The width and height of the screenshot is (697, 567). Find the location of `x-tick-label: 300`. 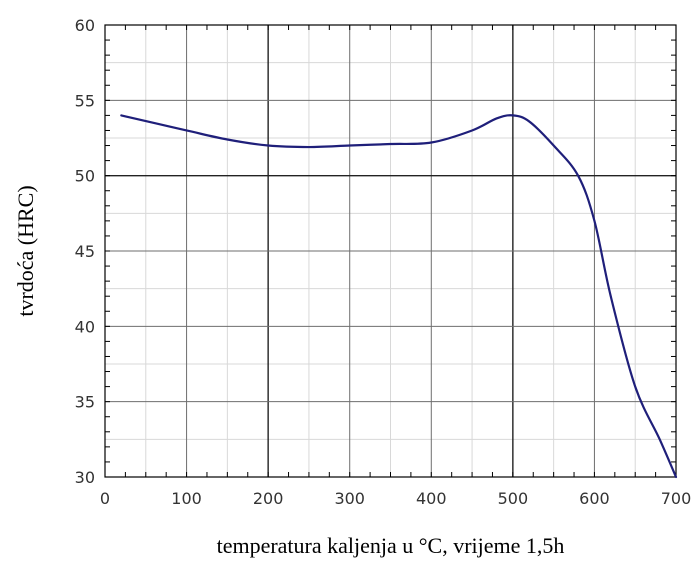

x-tick-label: 300 is located at coordinates (349, 498).